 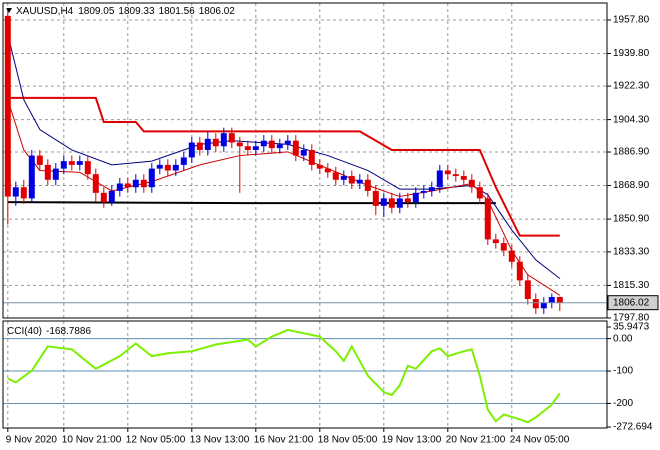 What do you see at coordinates (156, 440) in the screenshot?
I see `x-tick-label: 12 Nov 05:00` at bounding box center [156, 440].